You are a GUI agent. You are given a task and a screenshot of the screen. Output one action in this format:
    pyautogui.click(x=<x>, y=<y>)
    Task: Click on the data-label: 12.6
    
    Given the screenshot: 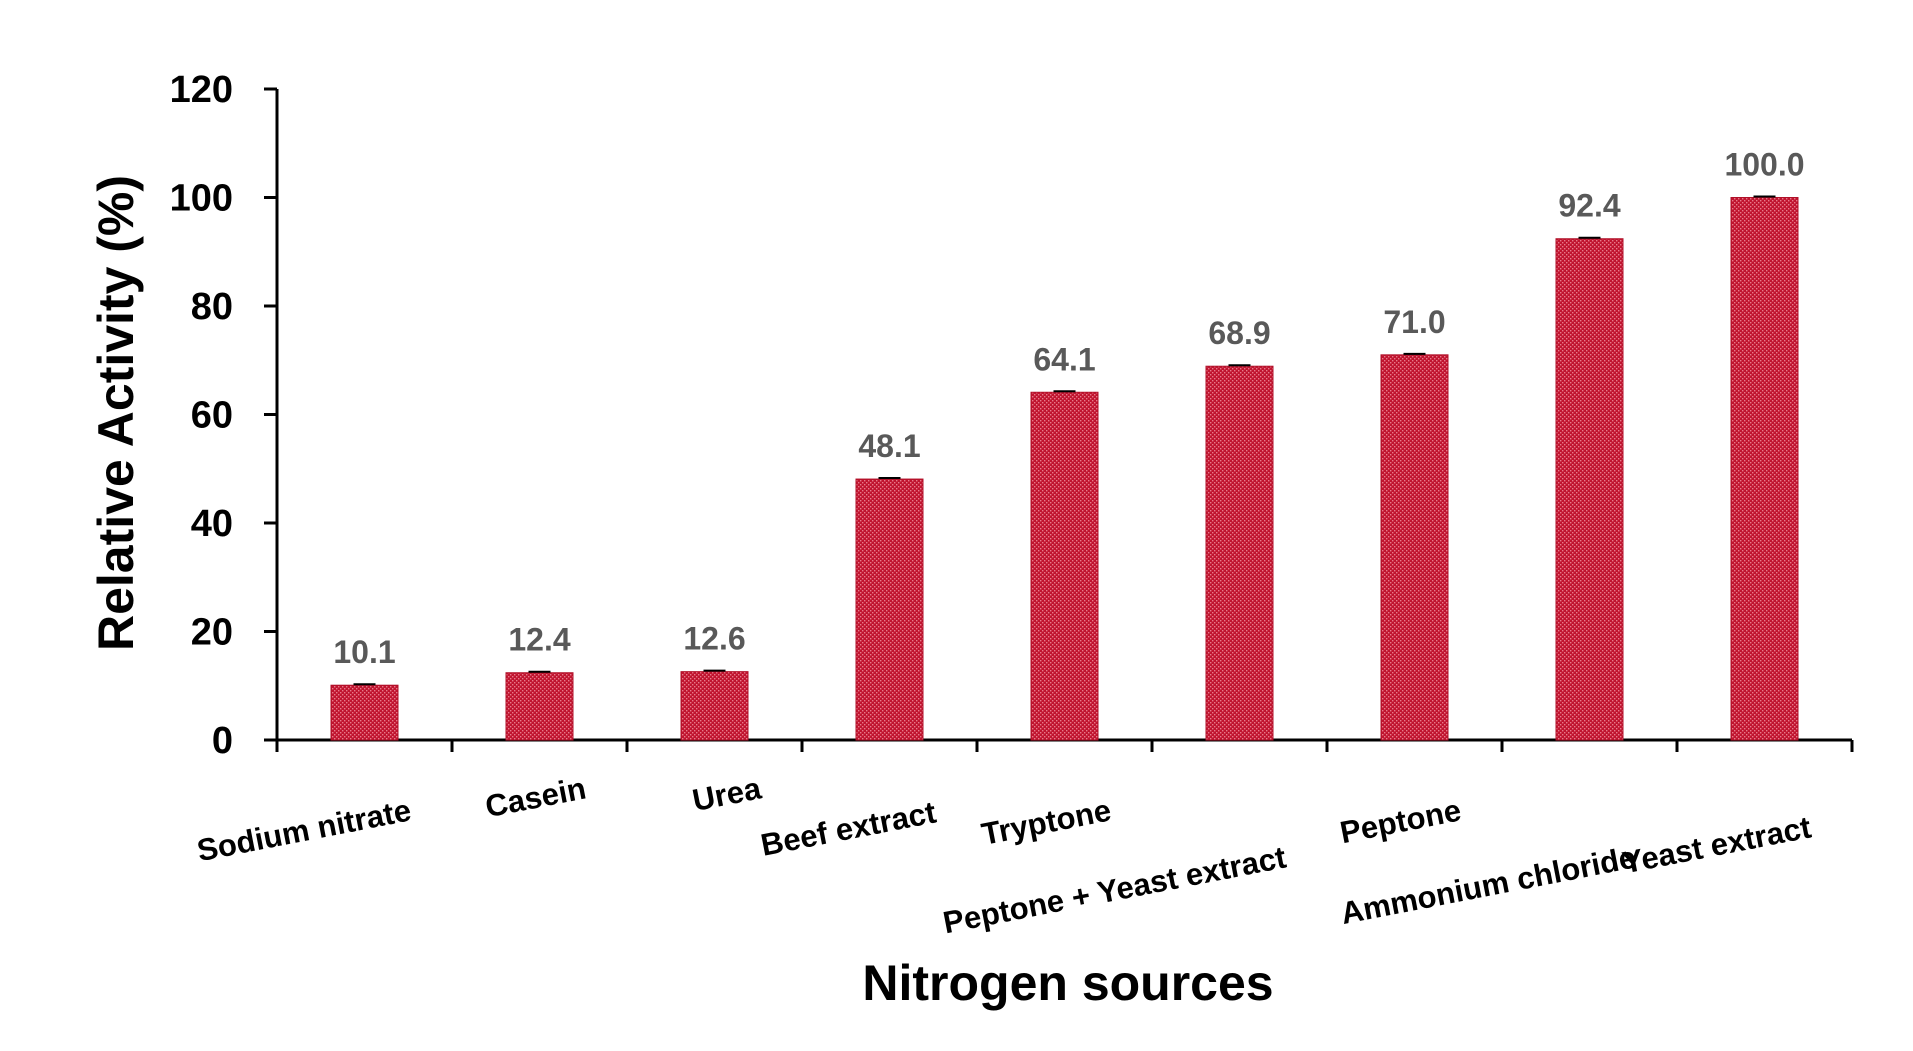 What is the action you would take?
    pyautogui.click(x=714, y=639)
    